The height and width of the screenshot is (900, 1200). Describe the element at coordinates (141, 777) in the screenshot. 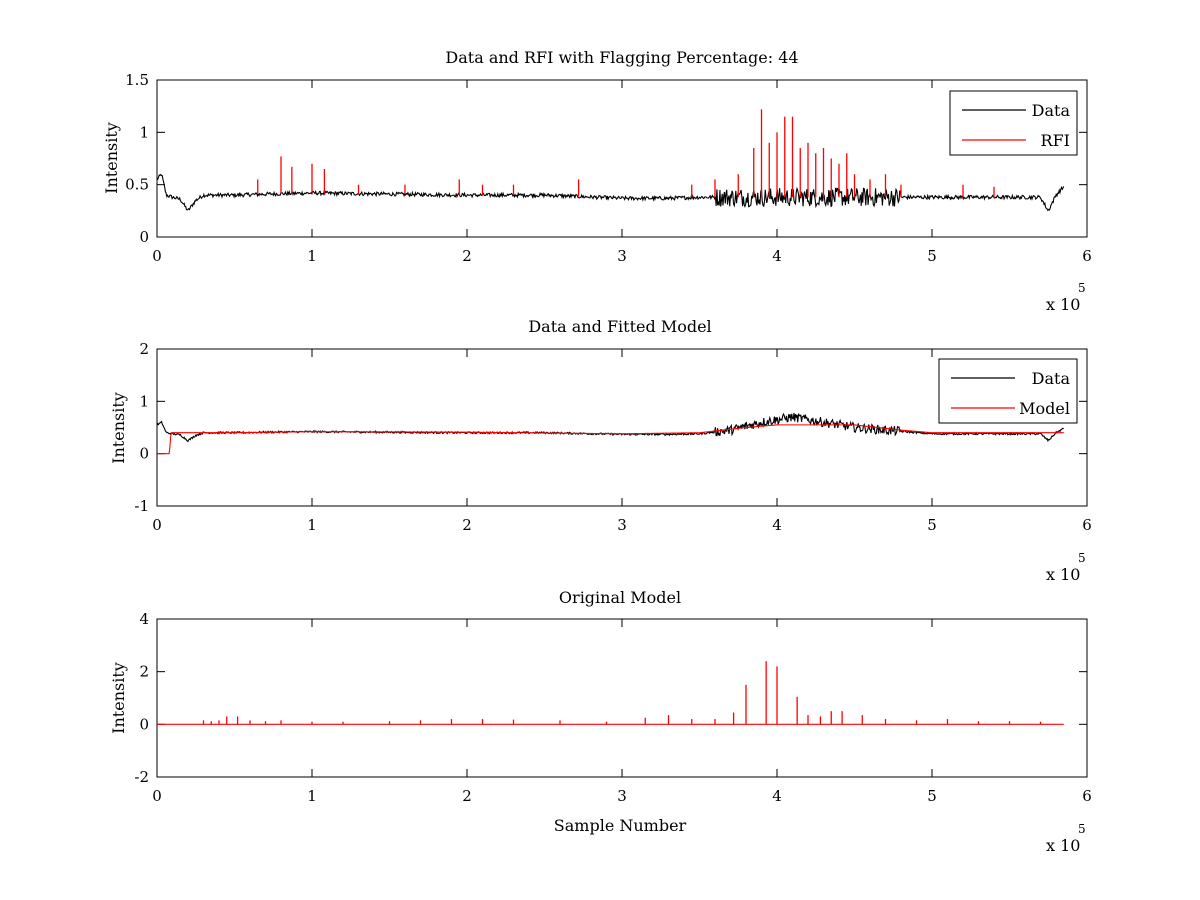

I see `y-tick-label: -2` at that location.